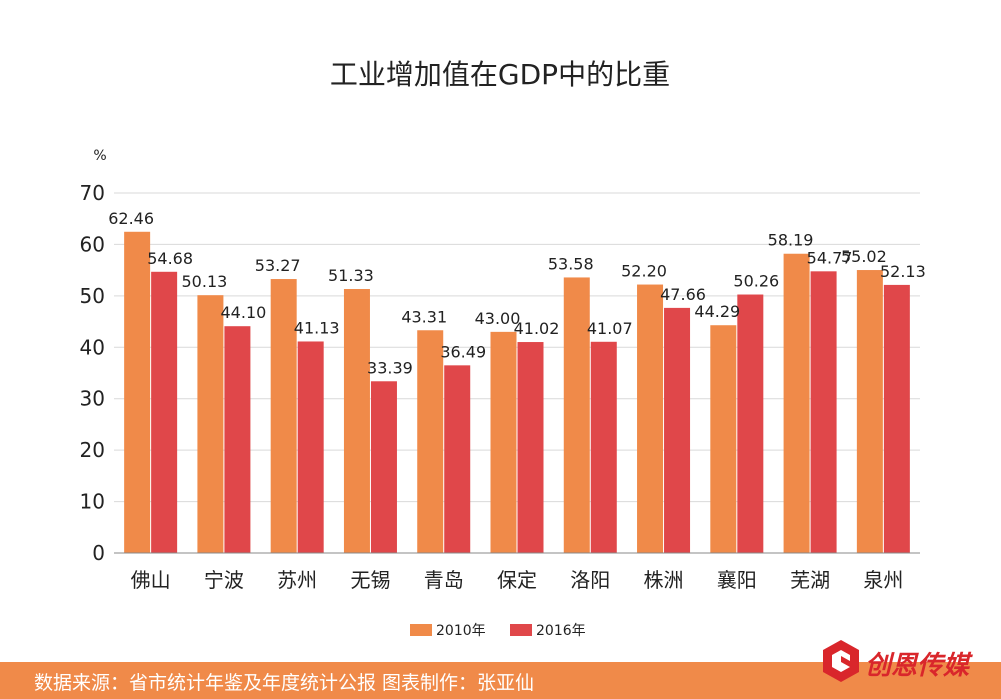 Image resolution: width=1001 pixels, height=699 pixels. Describe the element at coordinates (92, 399) in the screenshot. I see `y-tick-label: 30` at that location.